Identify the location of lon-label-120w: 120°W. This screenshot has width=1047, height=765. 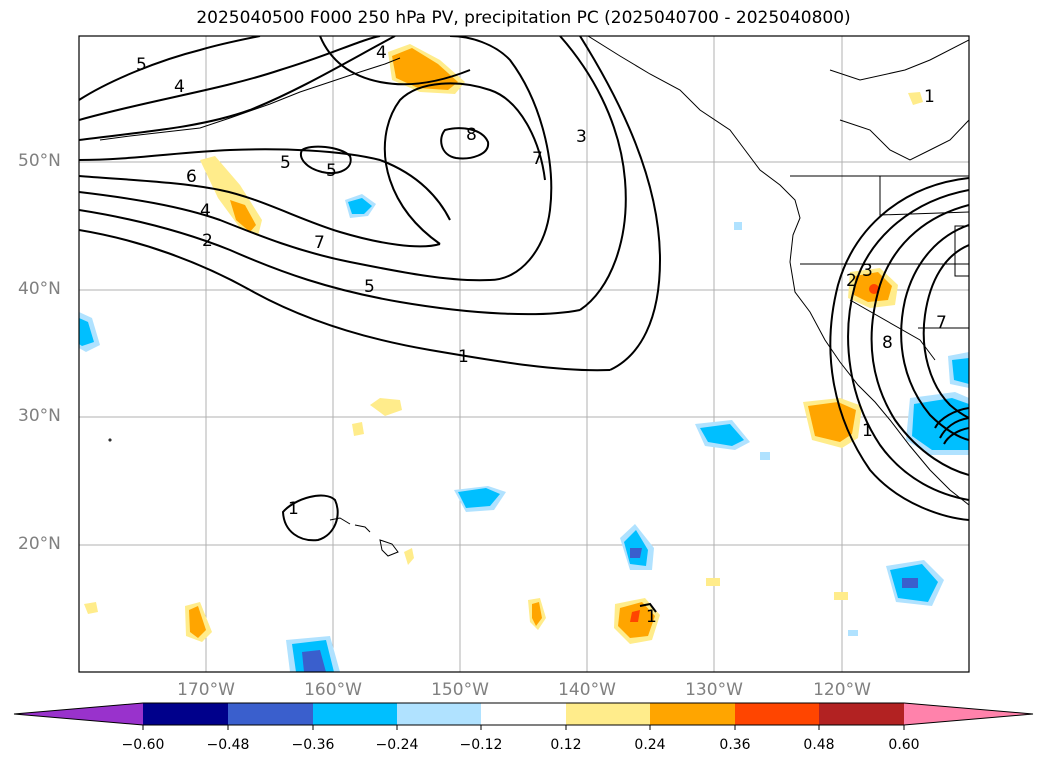
(842, 690).